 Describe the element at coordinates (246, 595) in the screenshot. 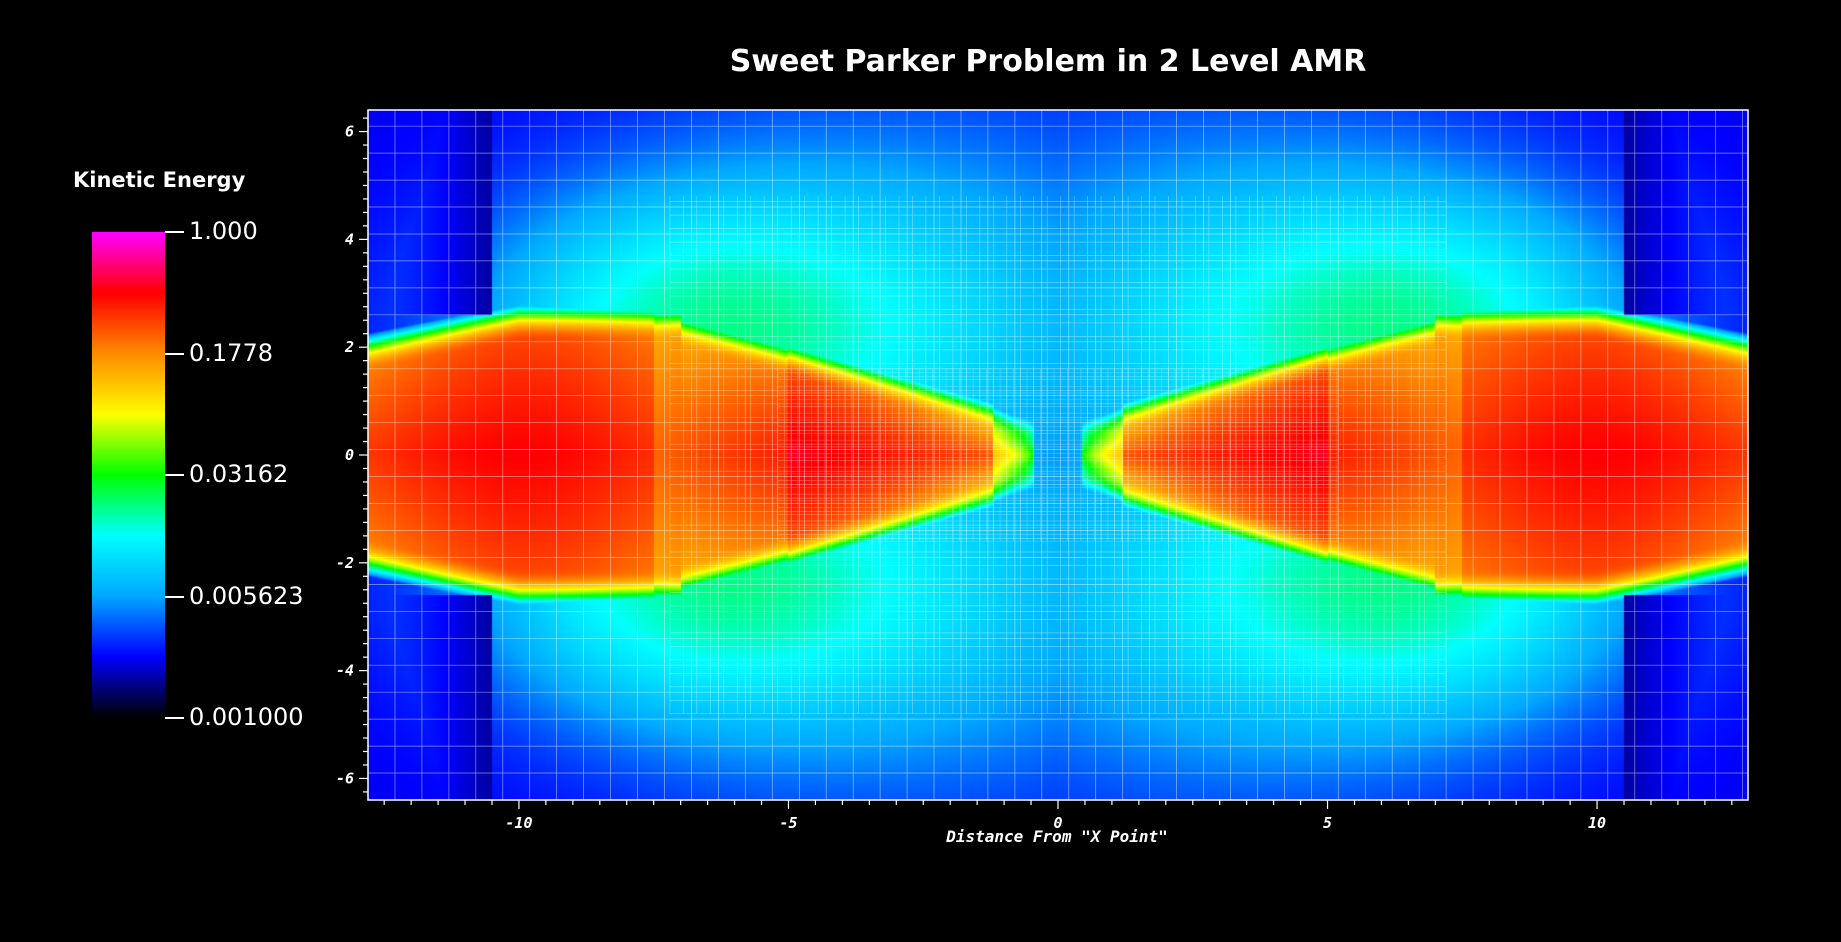

I see `colorbar-tick-label: 0.005623` at that location.